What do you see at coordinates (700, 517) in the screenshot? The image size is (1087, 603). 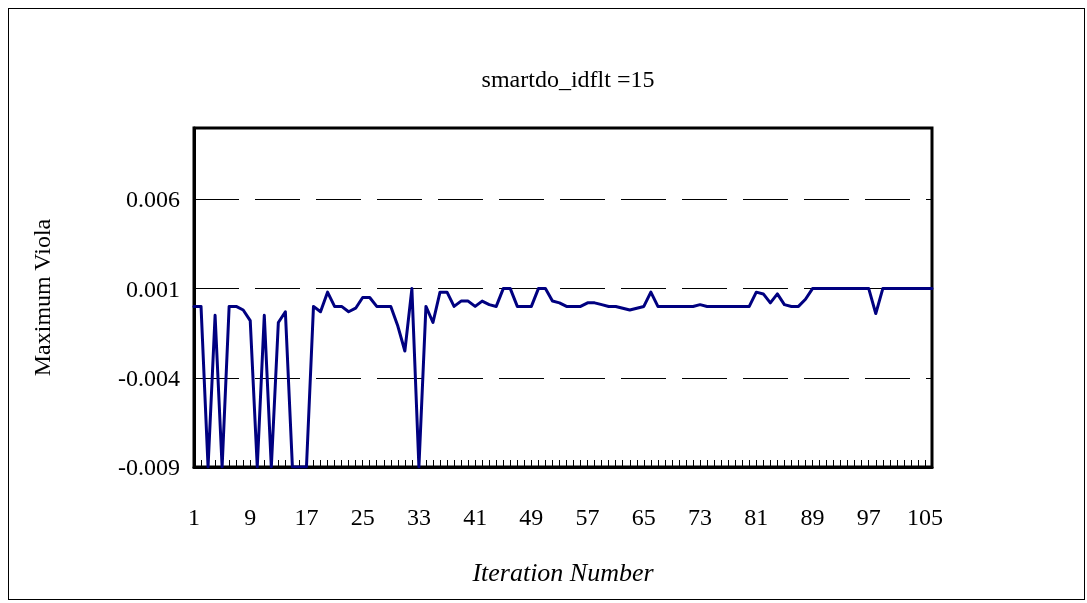 I see `x-tick-label: 73` at bounding box center [700, 517].